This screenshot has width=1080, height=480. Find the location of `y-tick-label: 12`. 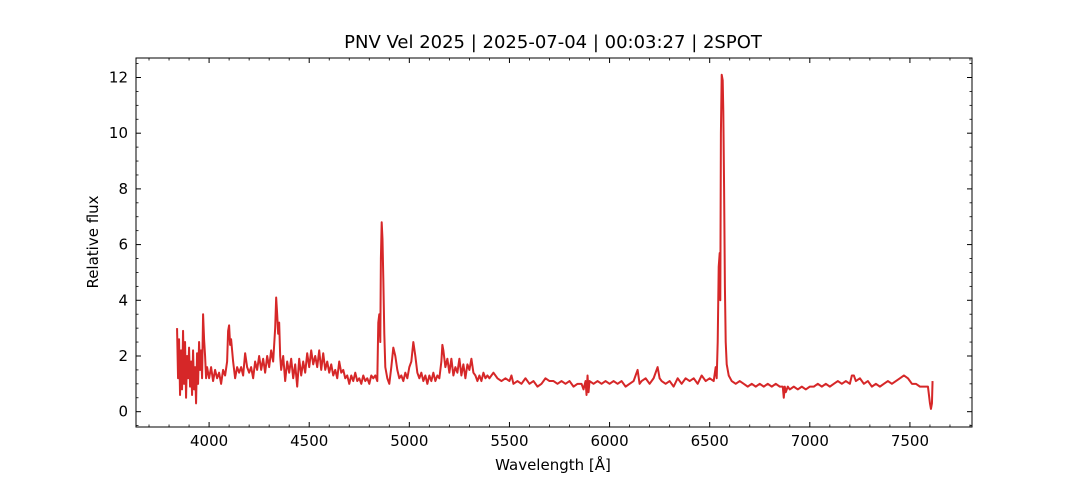

y-tick-label: 12 is located at coordinates (118, 77).